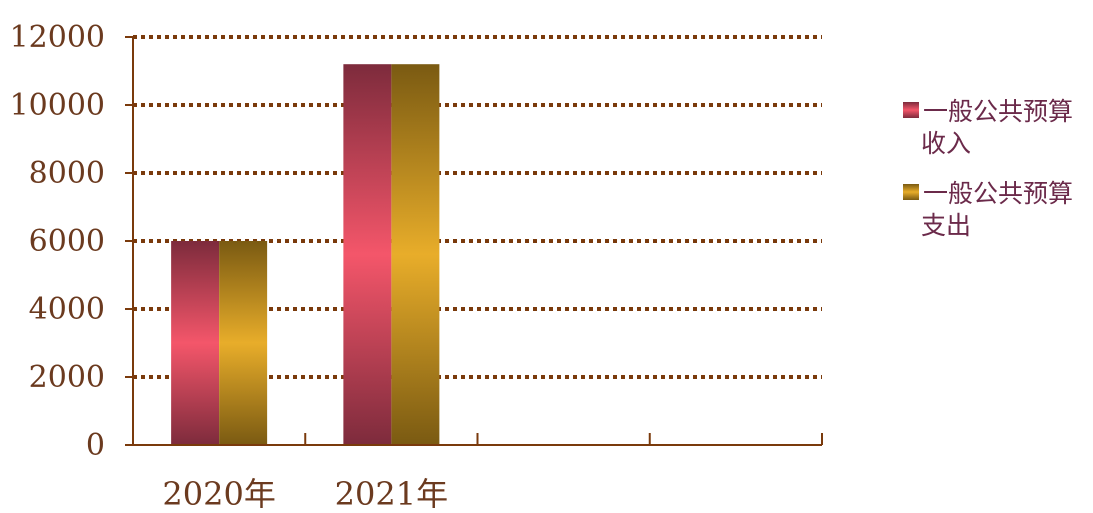  What do you see at coordinates (946, 143) in the screenshot?
I see `legend-label: 收入` at bounding box center [946, 143].